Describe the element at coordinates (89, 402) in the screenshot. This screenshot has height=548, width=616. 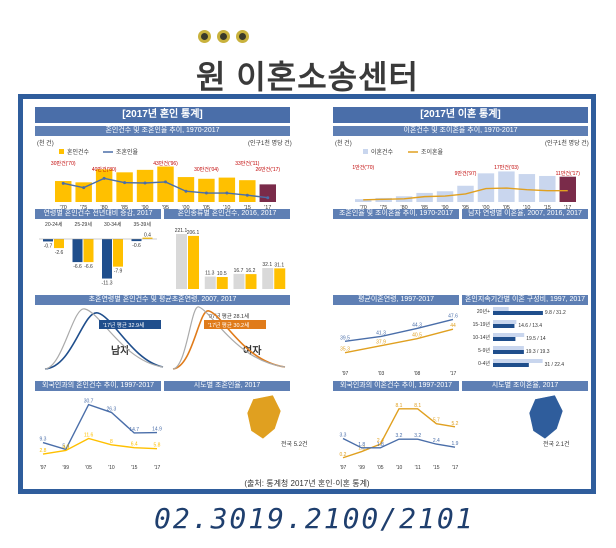
I see `data-label: 30.7` at that location.